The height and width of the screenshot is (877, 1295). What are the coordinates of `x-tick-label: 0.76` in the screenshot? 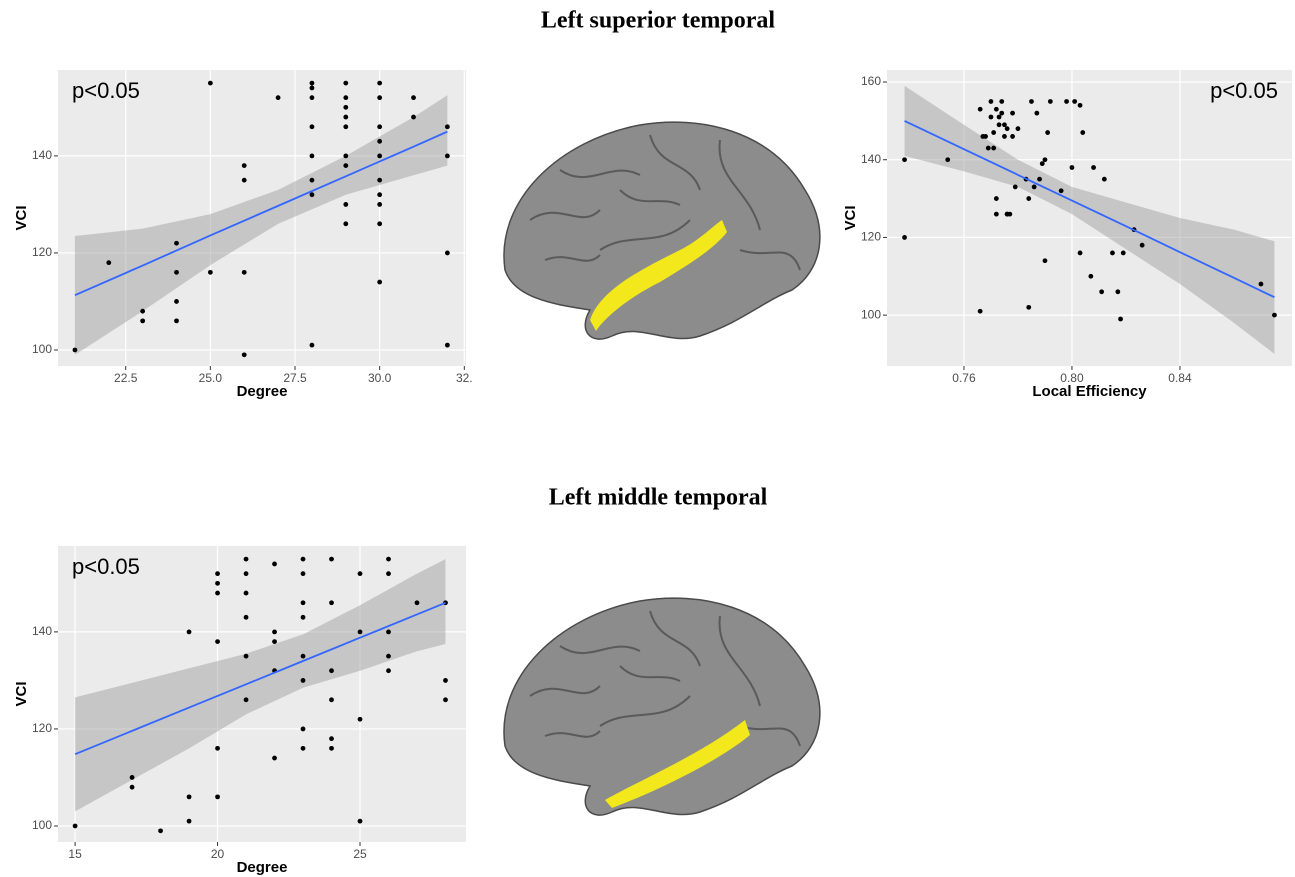 It's located at (964, 378).